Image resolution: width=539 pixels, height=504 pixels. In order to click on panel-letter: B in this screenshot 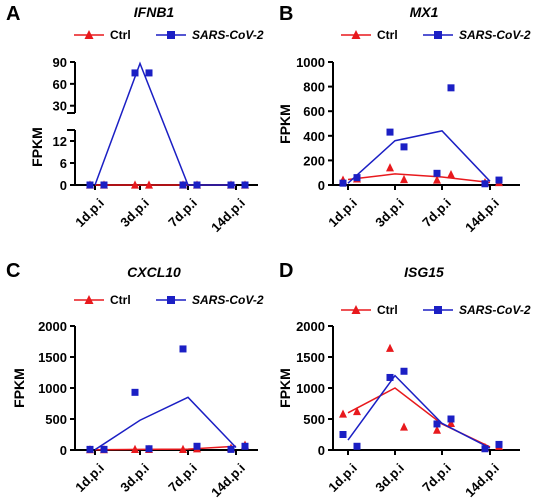, I will do `click(286, 14)`.